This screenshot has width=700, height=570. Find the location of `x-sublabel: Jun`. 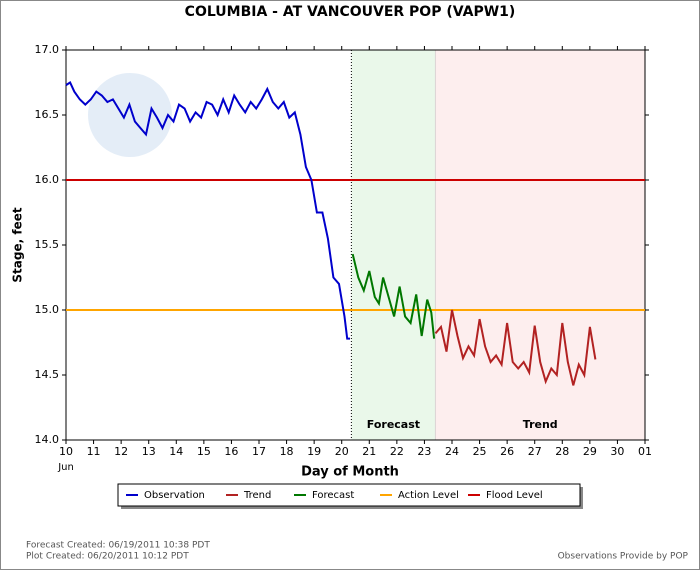

x-sublabel: Jun is located at coordinates (65, 467).